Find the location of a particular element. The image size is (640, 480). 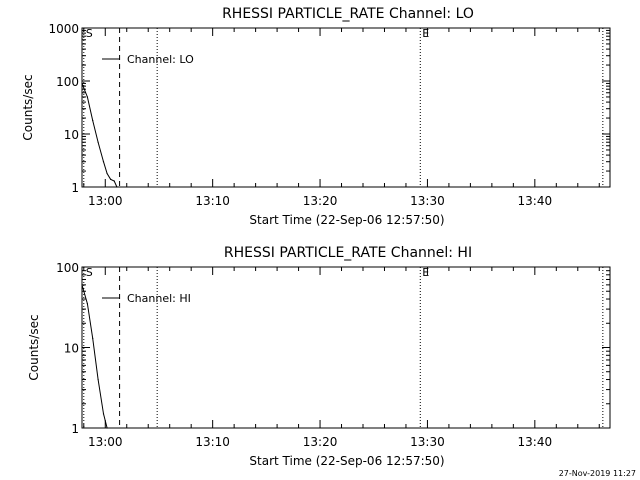

timestamp: 27-Nov-2019 11:27 is located at coordinates (597, 473).